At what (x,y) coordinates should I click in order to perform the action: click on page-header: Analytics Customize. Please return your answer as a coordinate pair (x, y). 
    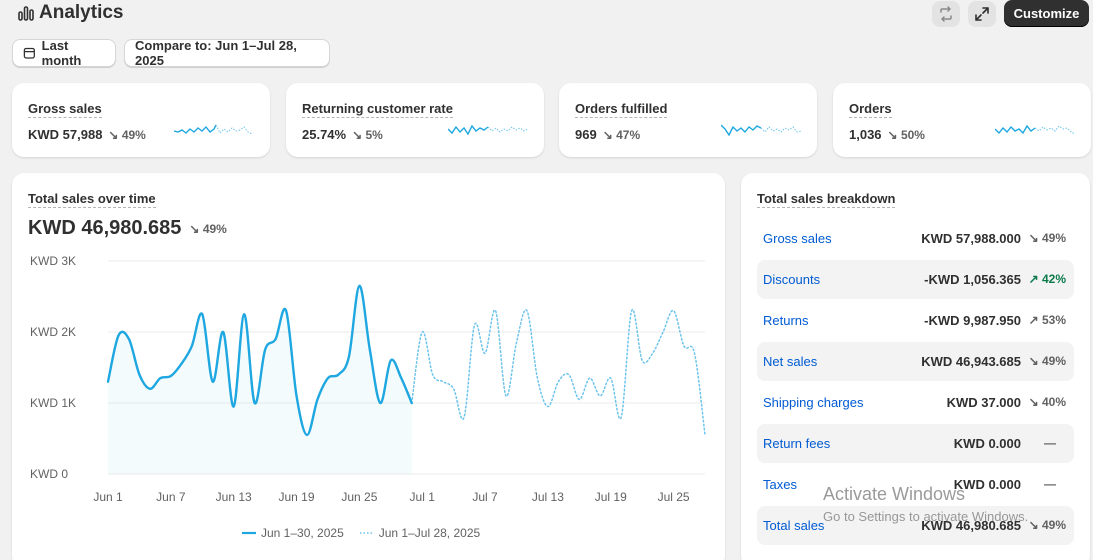
    Looking at the image, I should click on (546, 15).